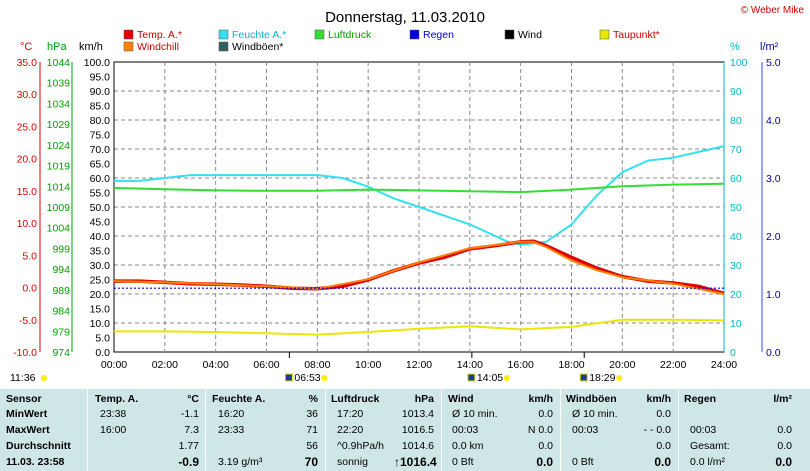 The height and width of the screenshot is (471, 810). Describe the element at coordinates (465, 430) in the screenshot. I see `wind-text: 00:03` at that location.